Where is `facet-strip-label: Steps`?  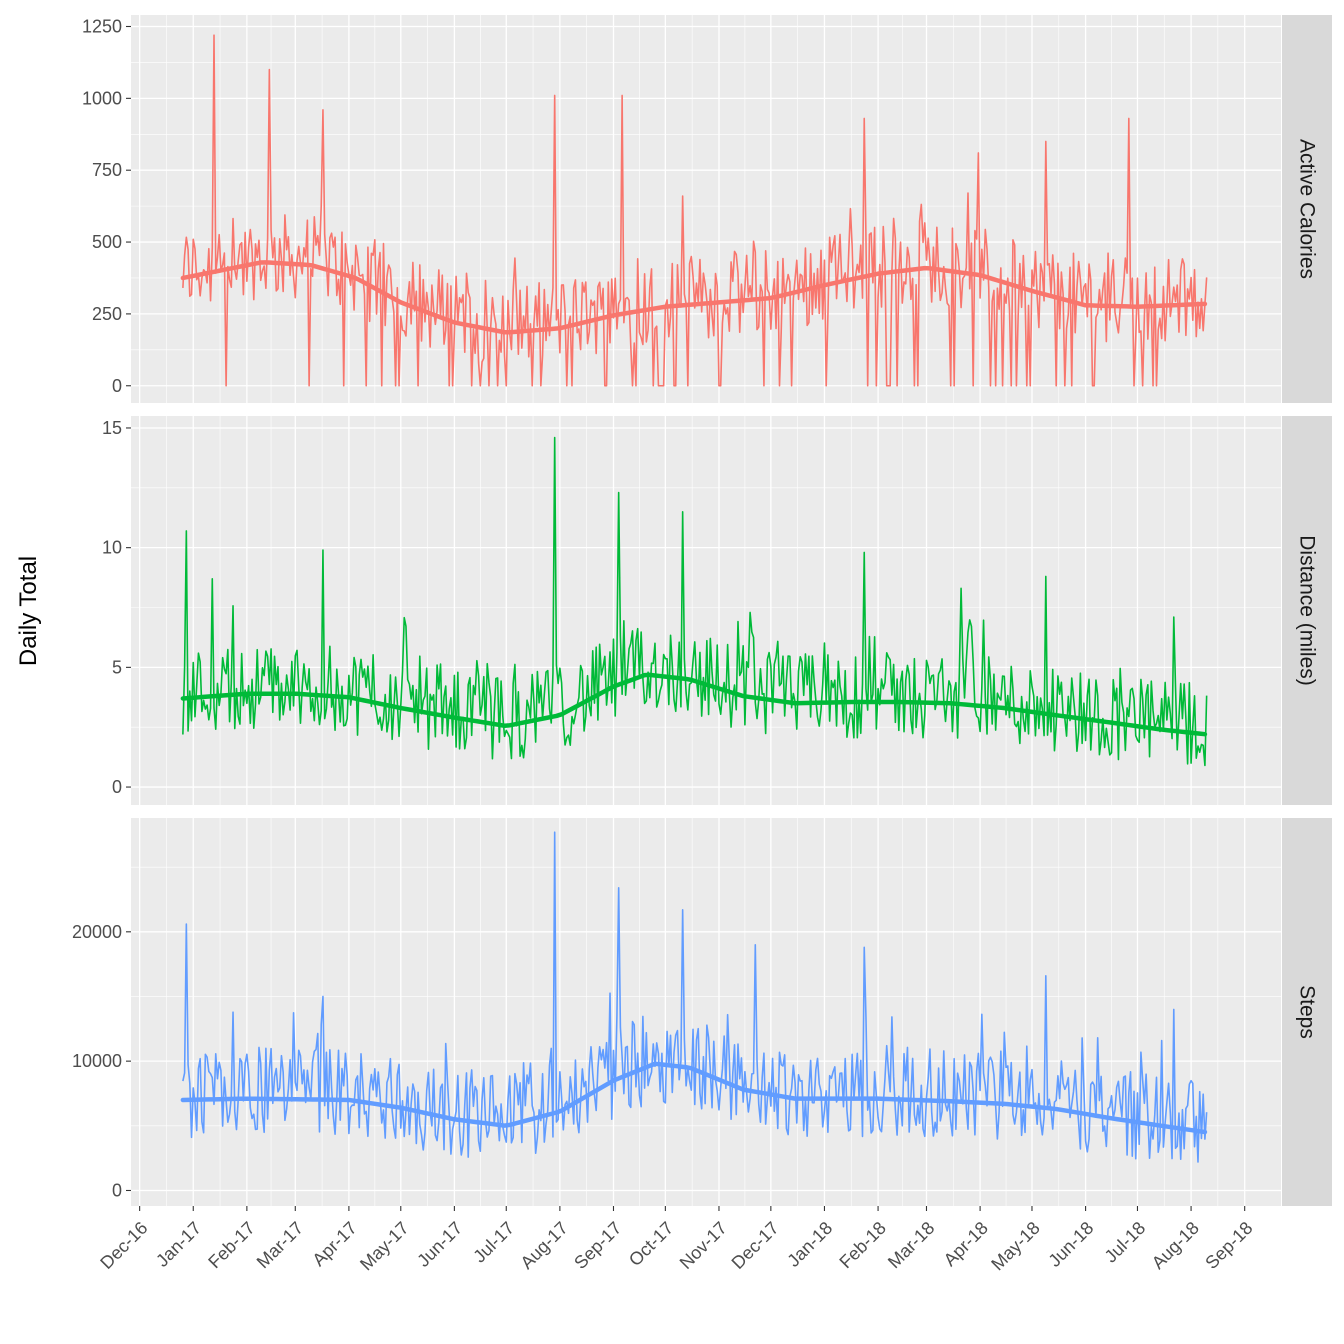
facet-strip-label: Steps is located at coordinates (1307, 1012).